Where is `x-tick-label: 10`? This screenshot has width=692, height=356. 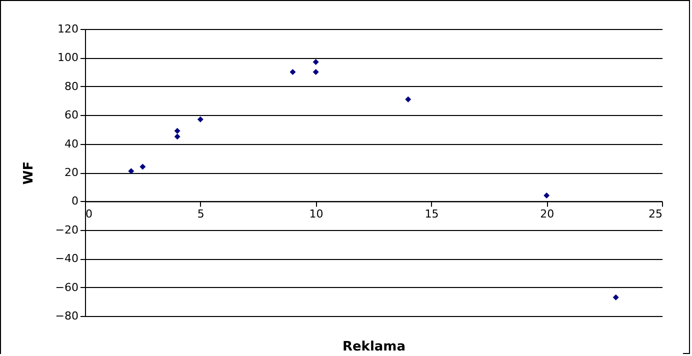 x-tick-label: 10 is located at coordinates (316, 214).